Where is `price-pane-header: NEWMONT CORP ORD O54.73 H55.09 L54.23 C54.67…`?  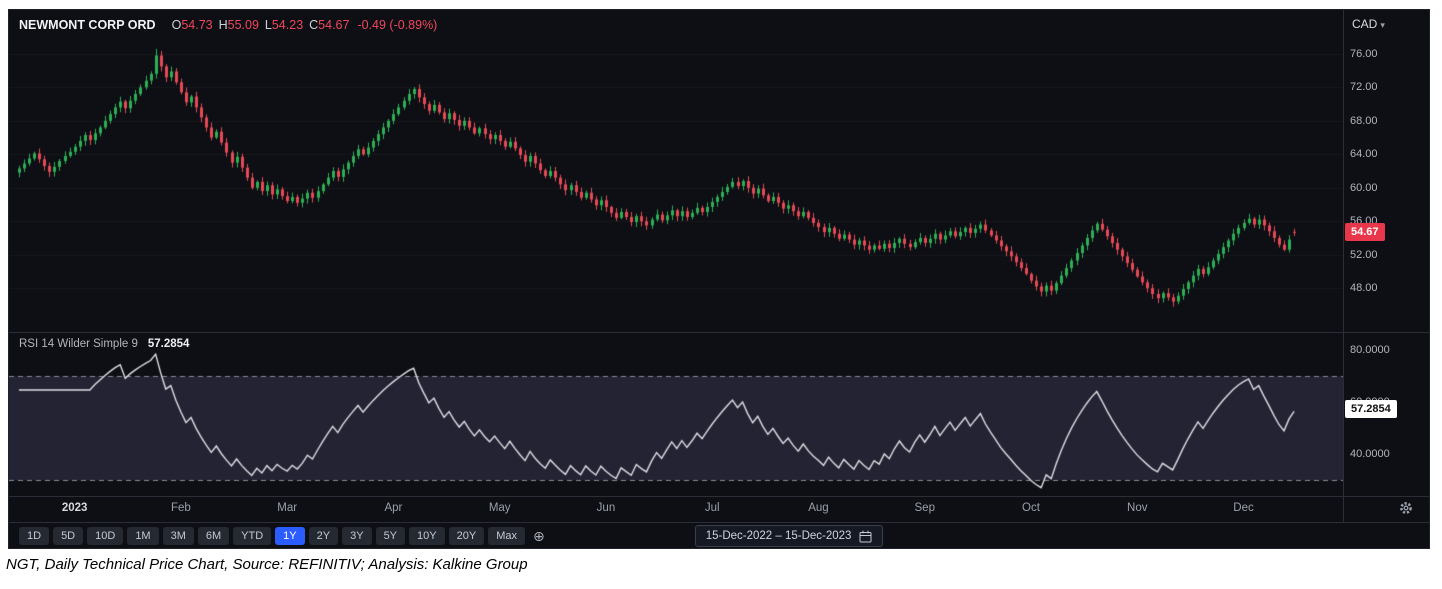 price-pane-header: NEWMONT CORP ORD O54.73 H55.09 L54.23 C54.67… is located at coordinates (228, 25).